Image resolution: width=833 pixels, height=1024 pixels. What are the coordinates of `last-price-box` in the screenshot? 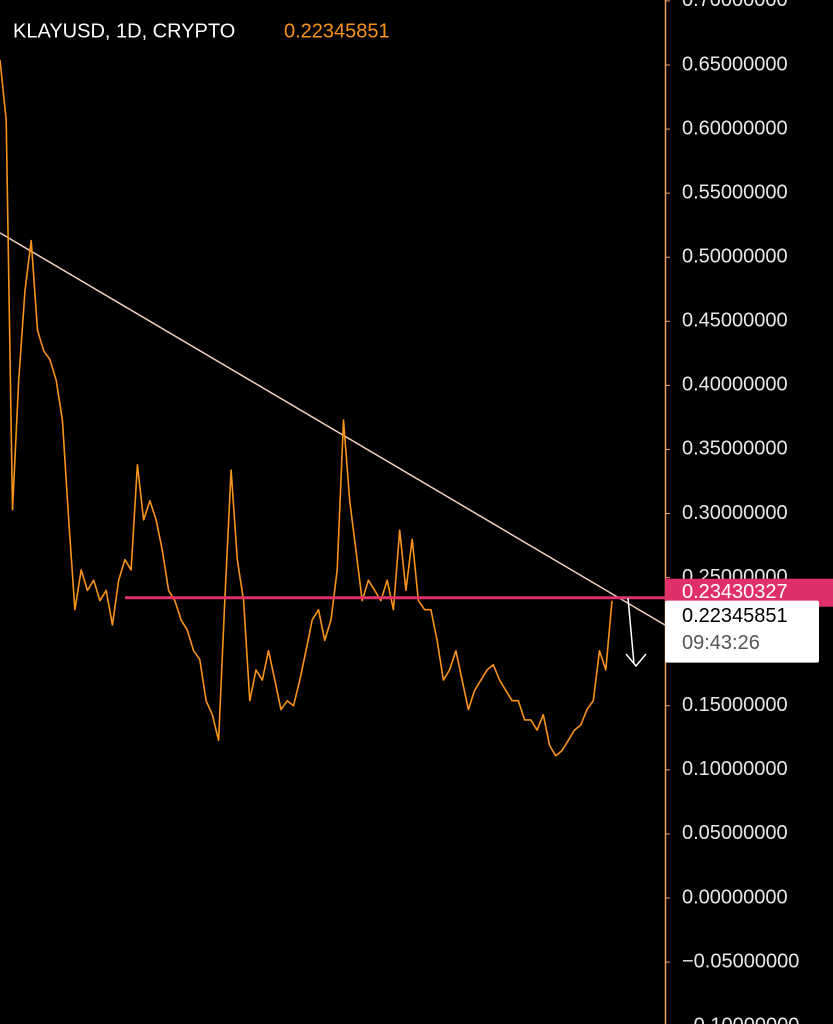 It's located at (742, 631).